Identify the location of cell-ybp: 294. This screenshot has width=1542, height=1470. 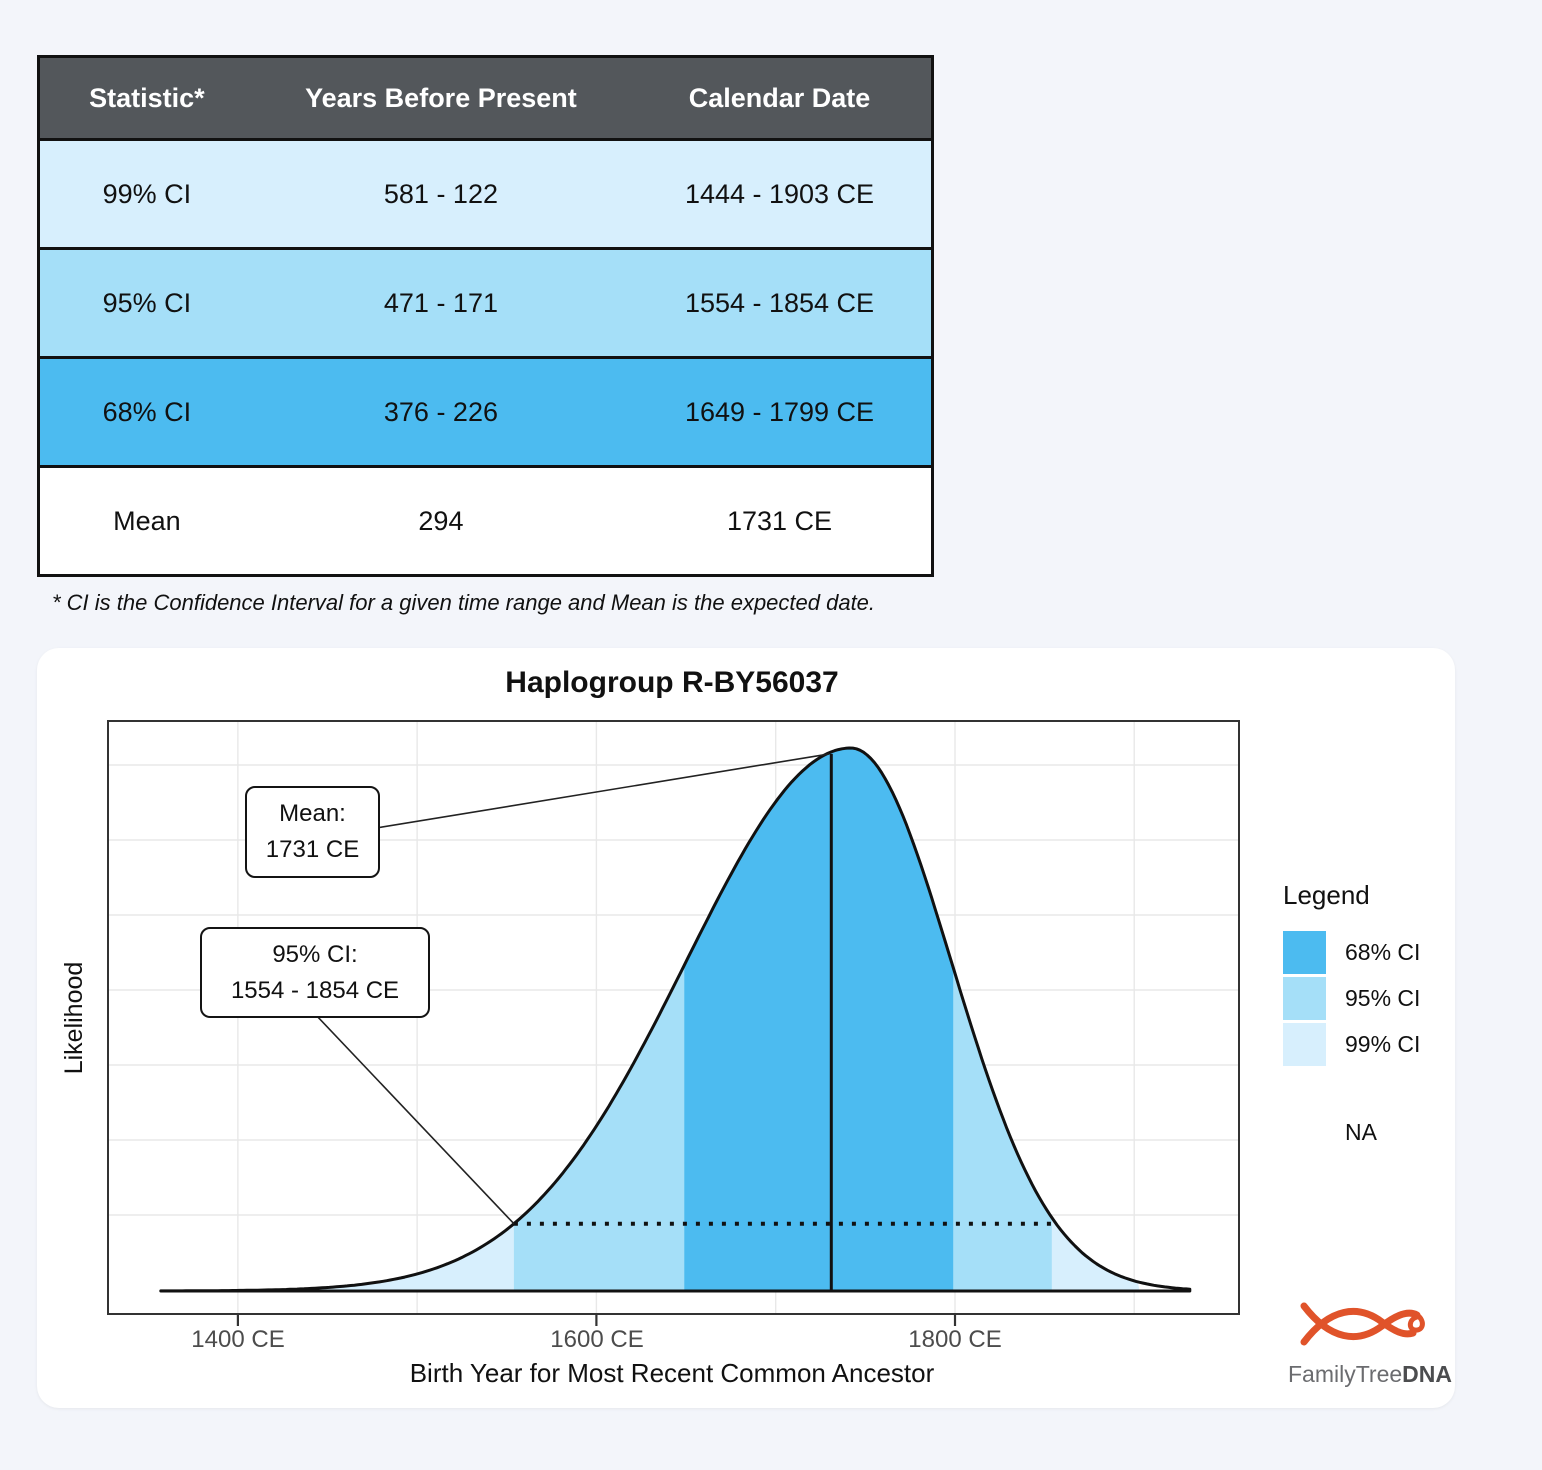
(441, 520).